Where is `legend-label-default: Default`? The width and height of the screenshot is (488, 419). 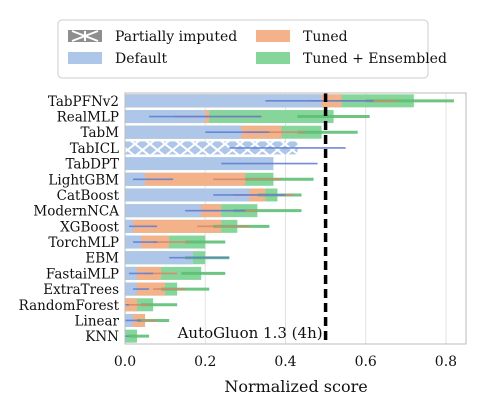
legend-label-default: Default is located at coordinates (141, 59).